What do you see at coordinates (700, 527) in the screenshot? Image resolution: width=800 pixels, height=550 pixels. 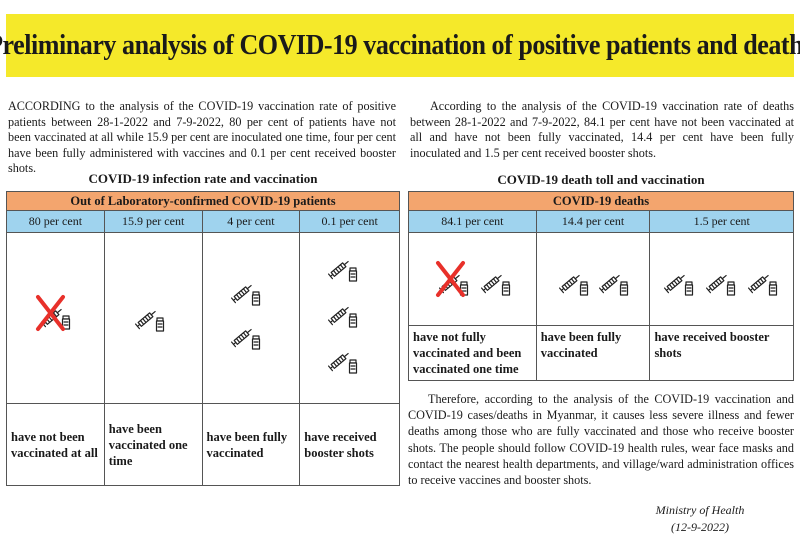 I see `signature-date: (12-9-2022)` at bounding box center [700, 527].